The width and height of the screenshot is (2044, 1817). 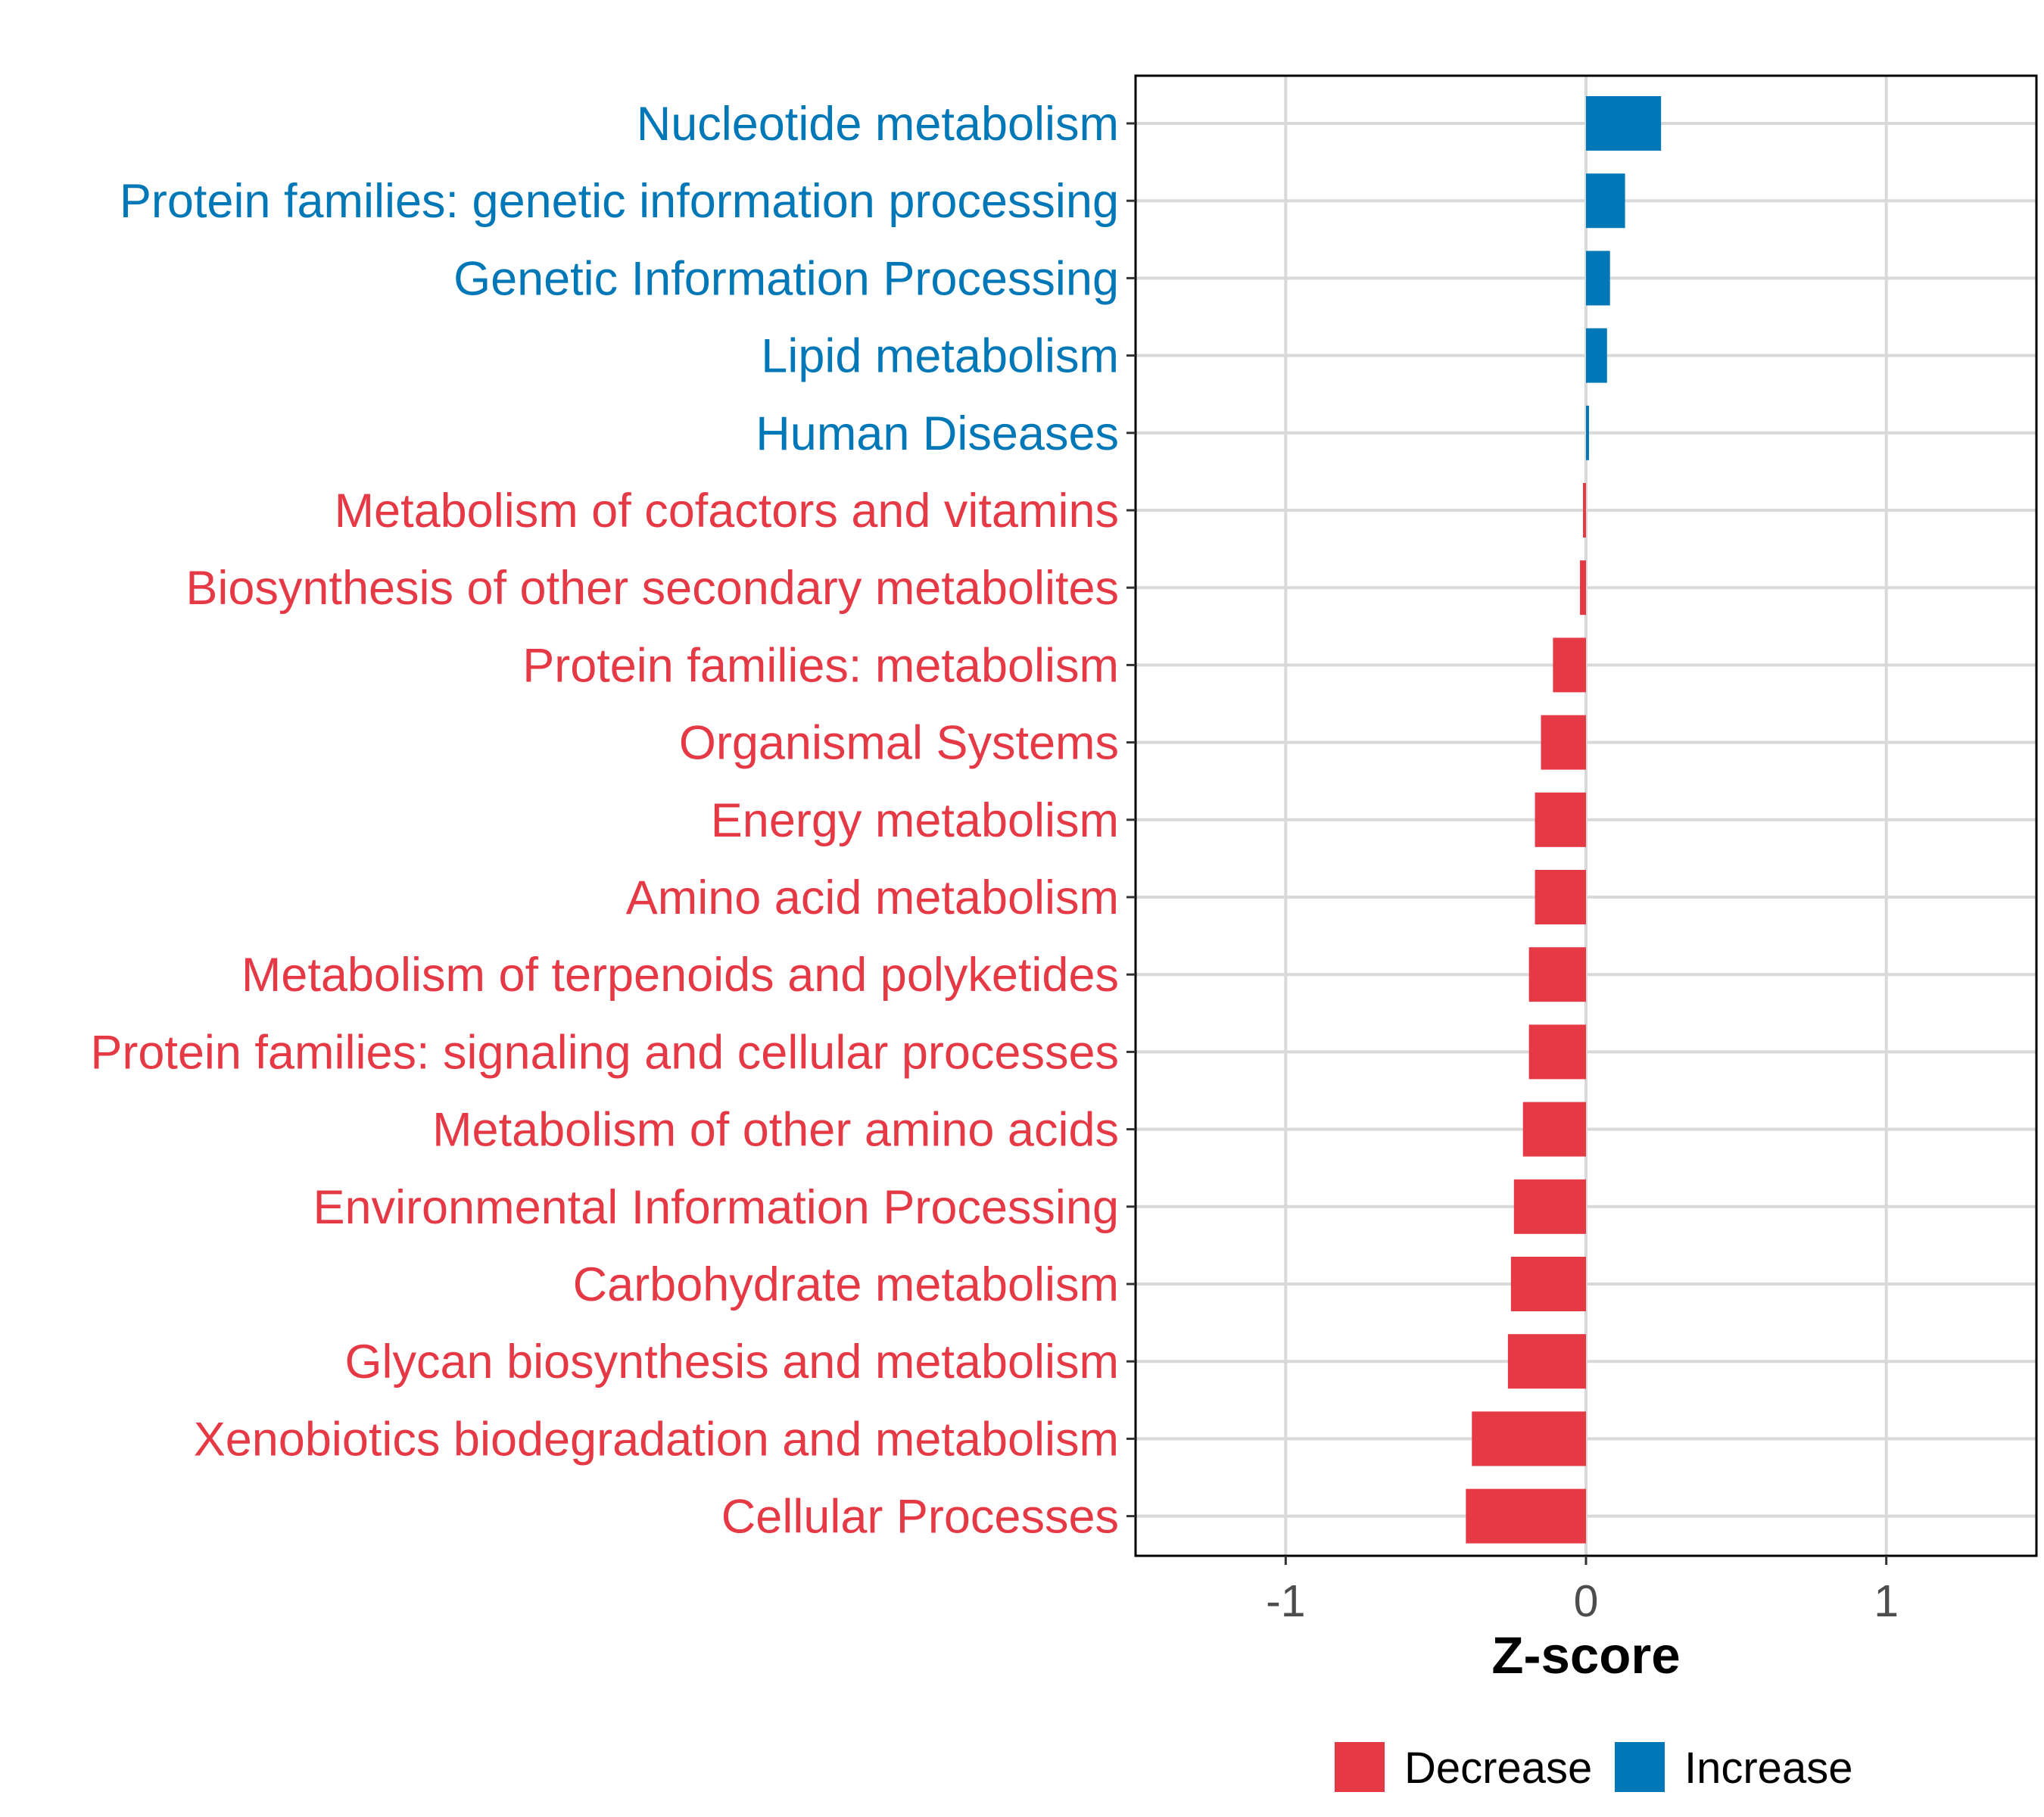 What do you see at coordinates (1360, 1767) in the screenshot?
I see `legend-key-decrease` at bounding box center [1360, 1767].